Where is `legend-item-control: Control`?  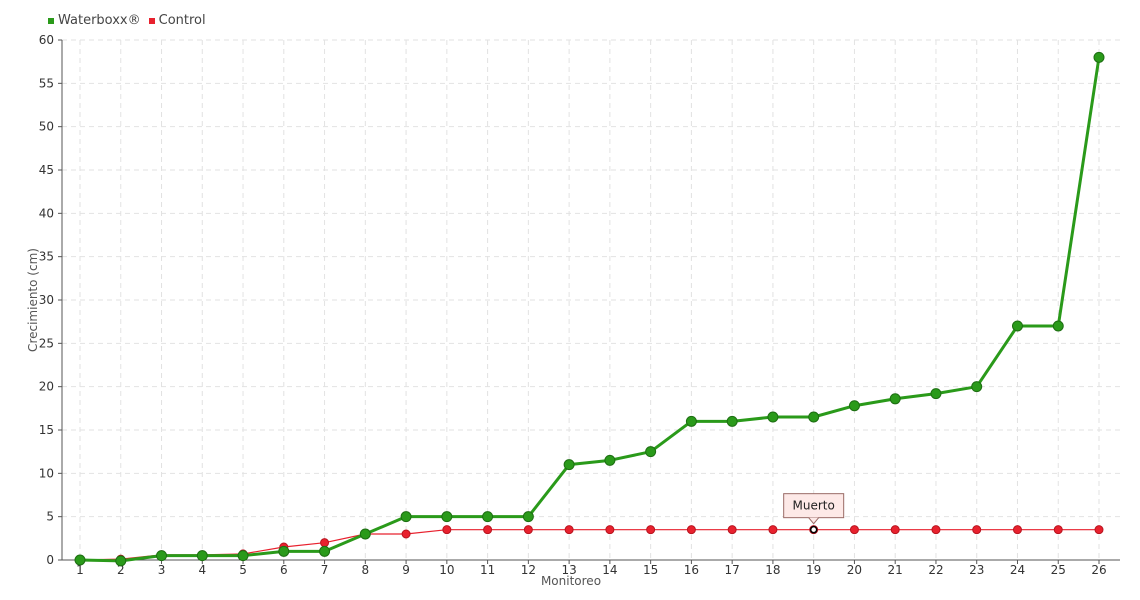
legend-item-control: Control is located at coordinates (177, 20).